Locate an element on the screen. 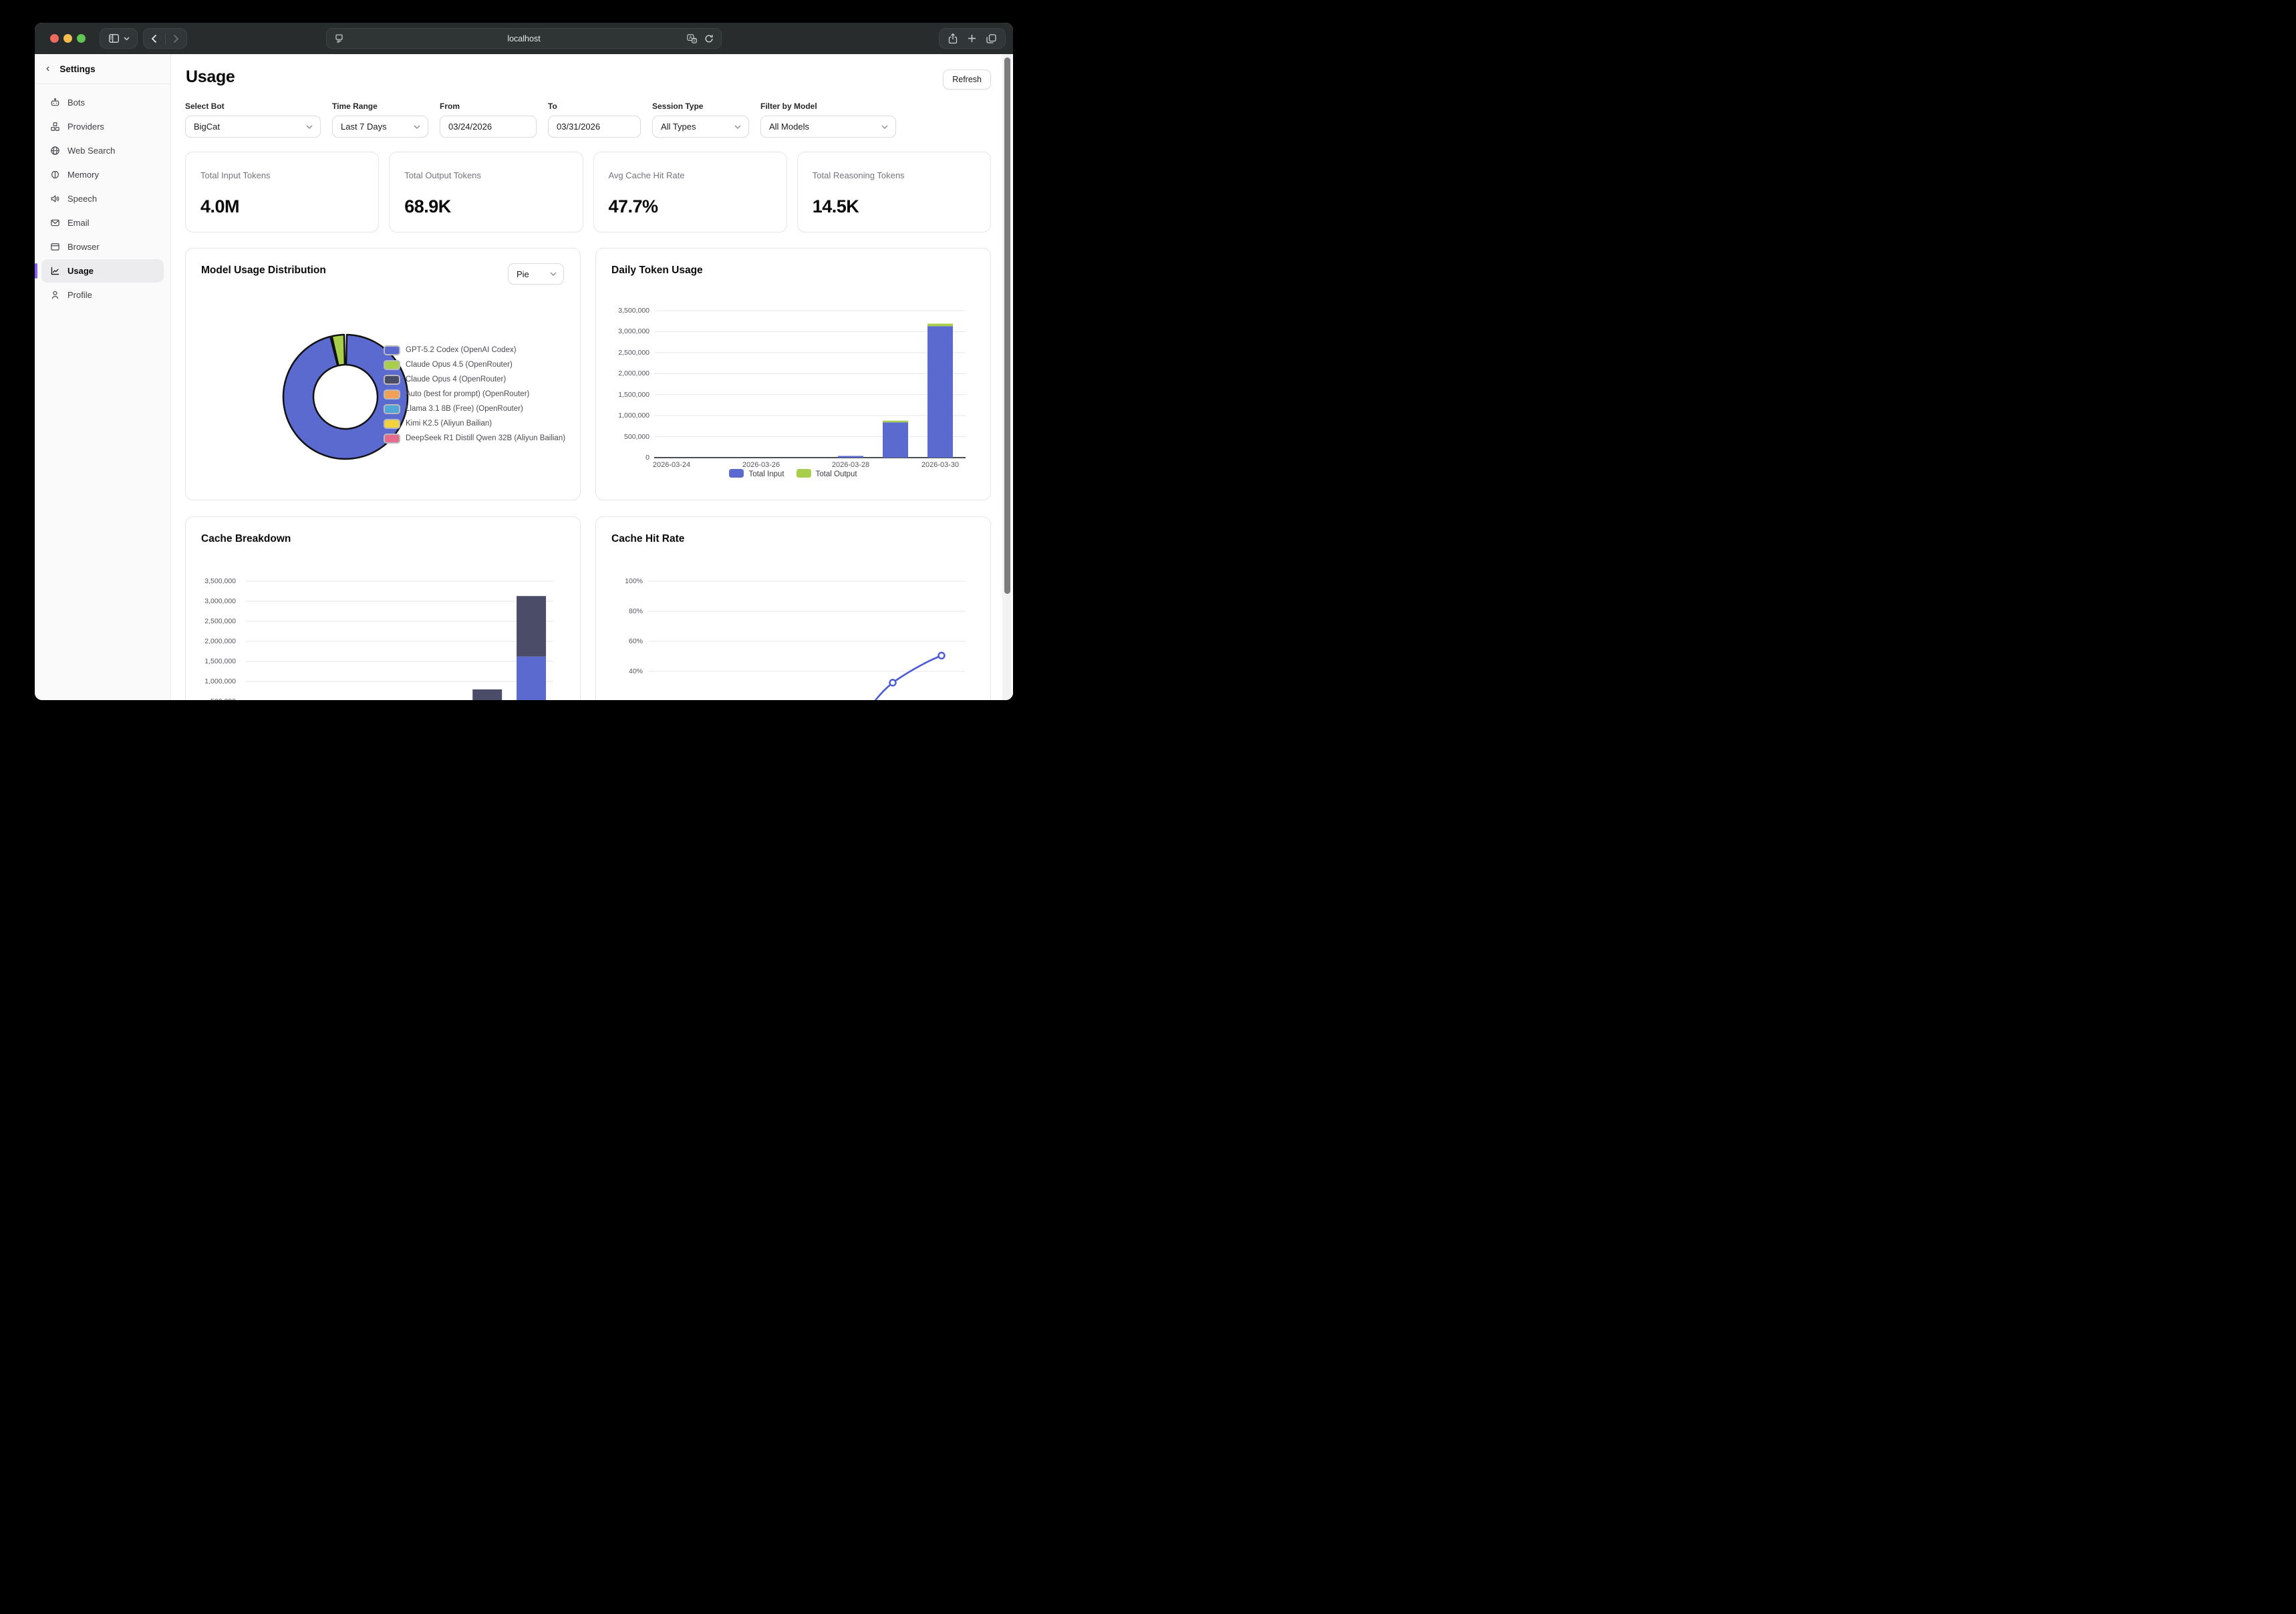 The width and height of the screenshot is (2296, 1614). filter-time-range-select: Last 7 Days is located at coordinates (380, 127).